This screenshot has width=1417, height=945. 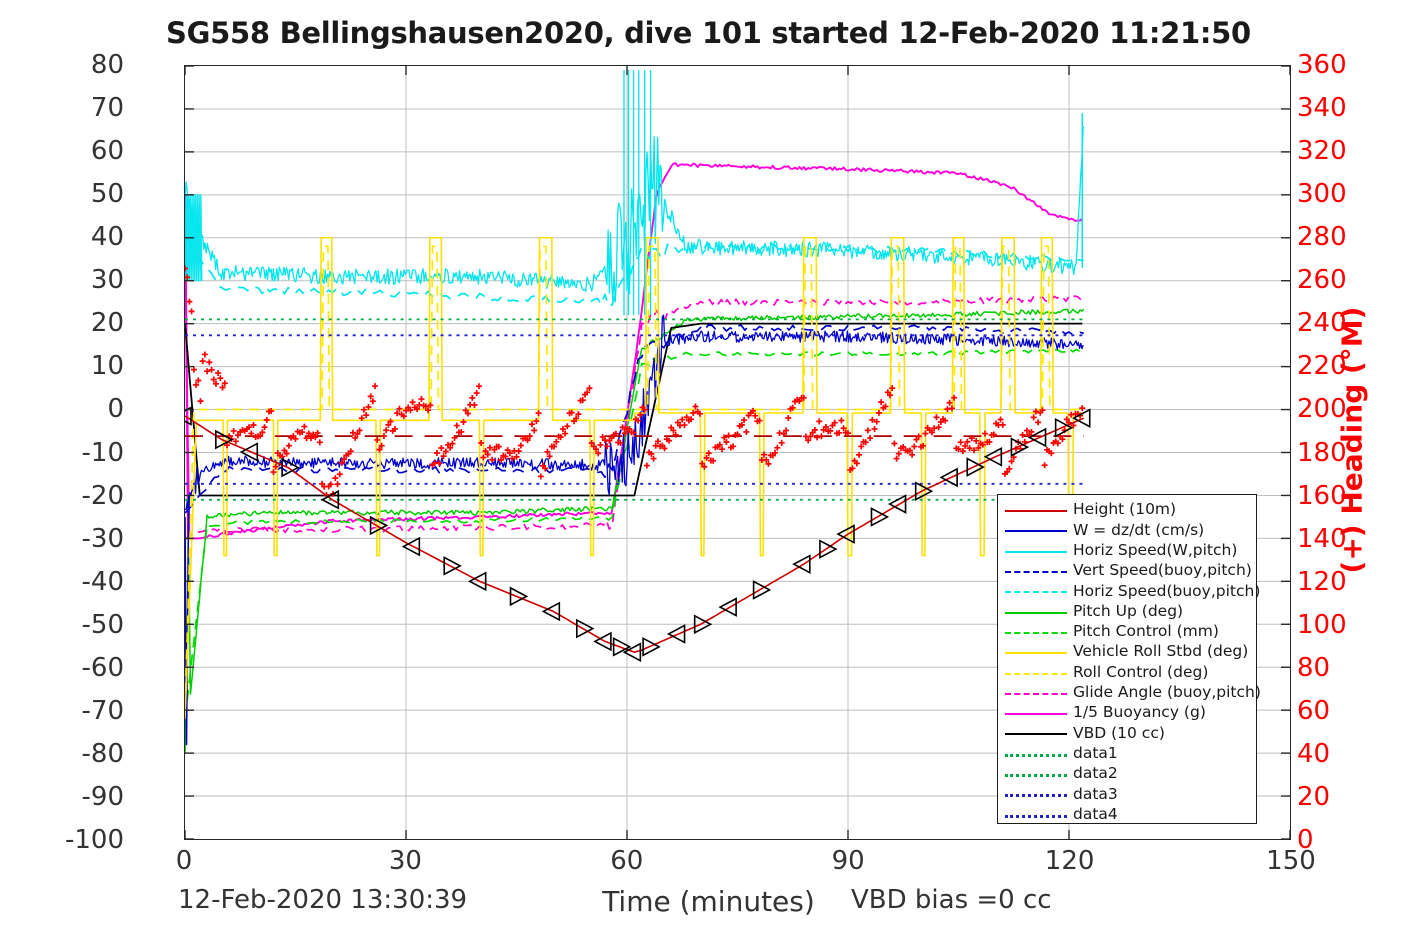 What do you see at coordinates (102, 581) in the screenshot?
I see `y-tick-label: -40` at bounding box center [102, 581].